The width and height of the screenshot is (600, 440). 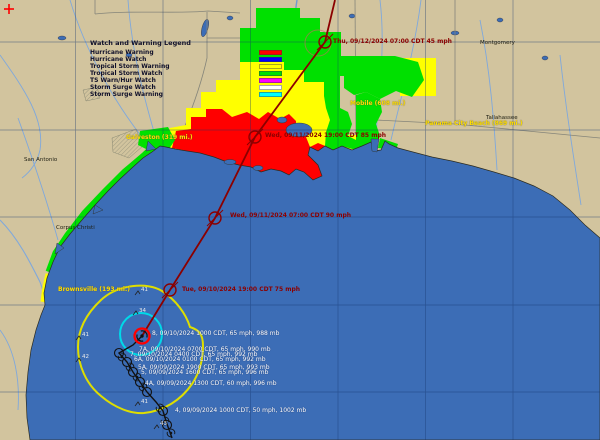 I want to click on legend-item-label: Tropical Storm Warning, so click(x=130, y=66).